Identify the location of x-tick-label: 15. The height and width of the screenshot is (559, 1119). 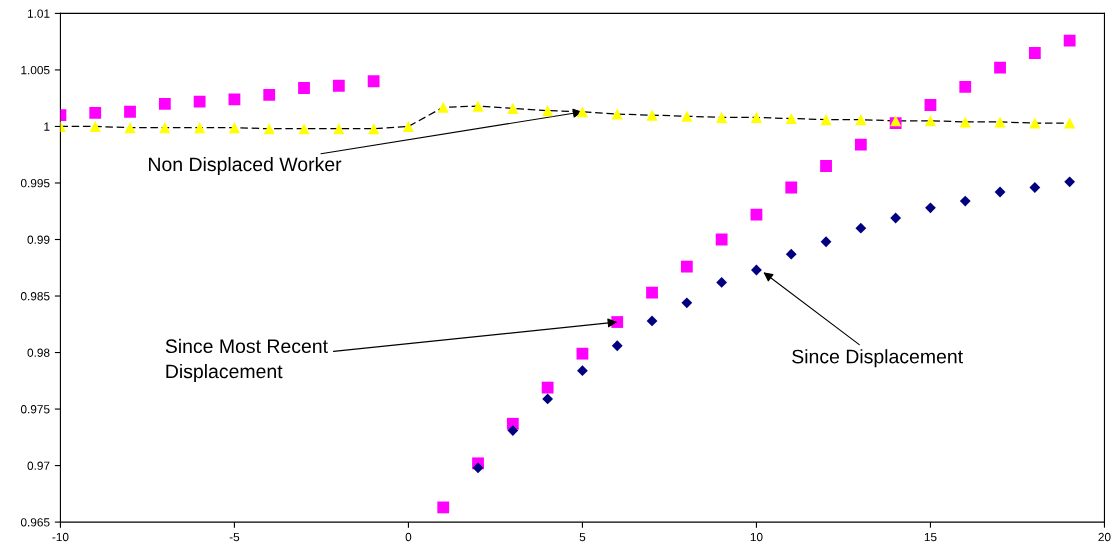
(930, 537).